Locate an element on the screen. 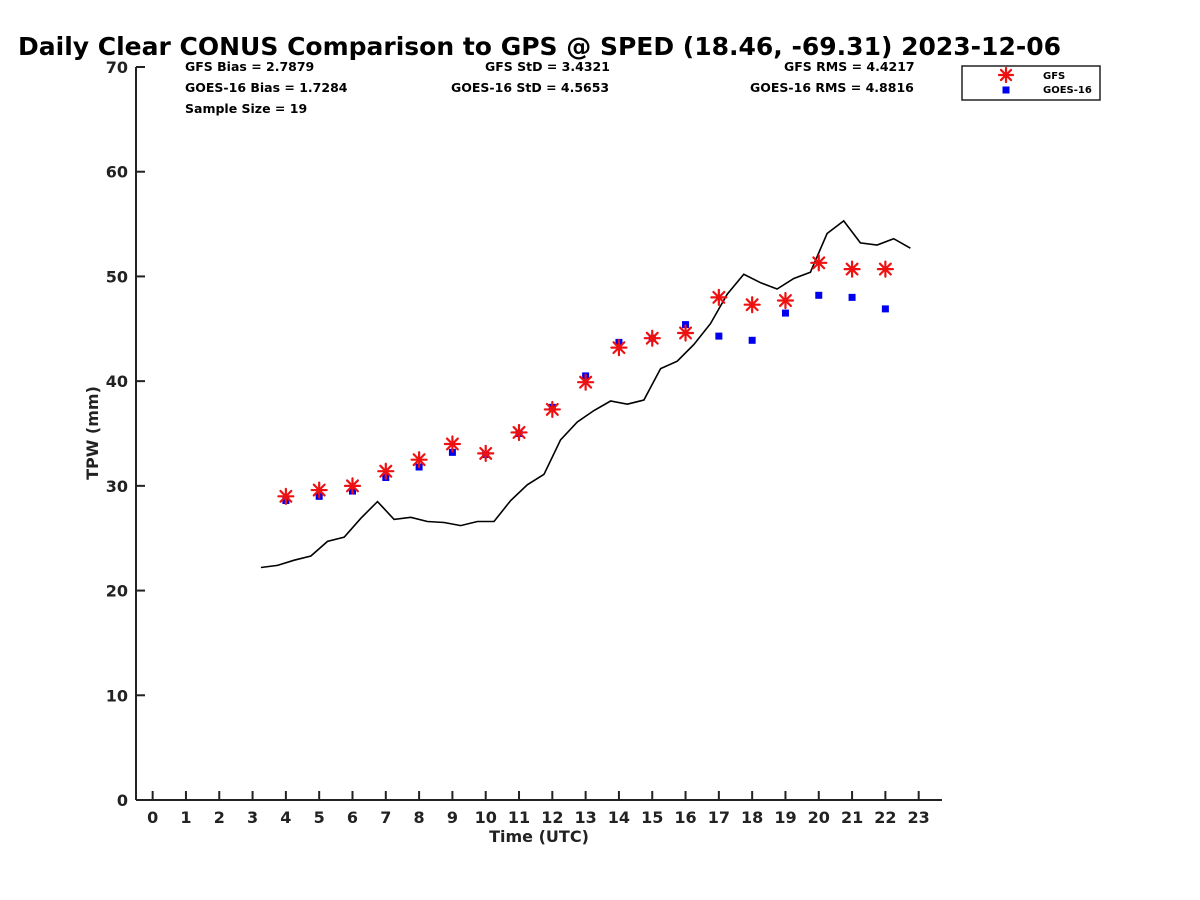 This screenshot has width=1200, height=900. y-axis-title: TPW (mm) is located at coordinates (92, 433).